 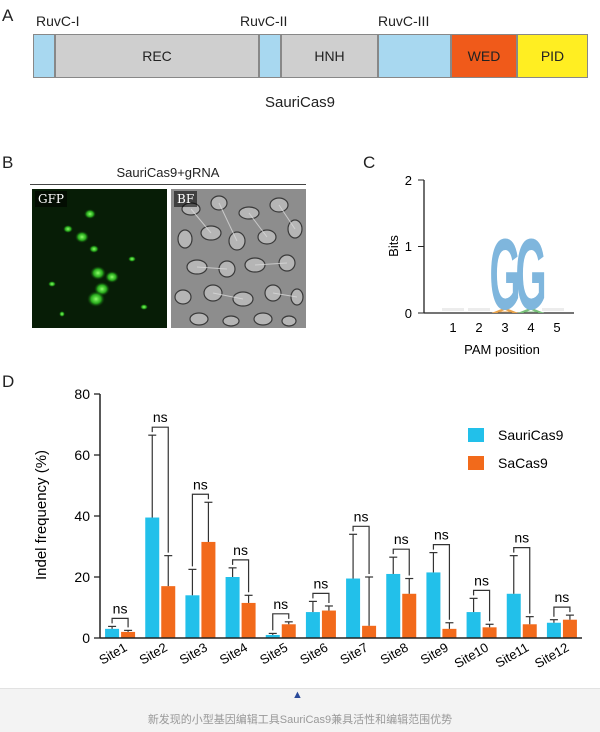 I want to click on indel-xtick-label-site11: Site11, so click(x=512, y=655).